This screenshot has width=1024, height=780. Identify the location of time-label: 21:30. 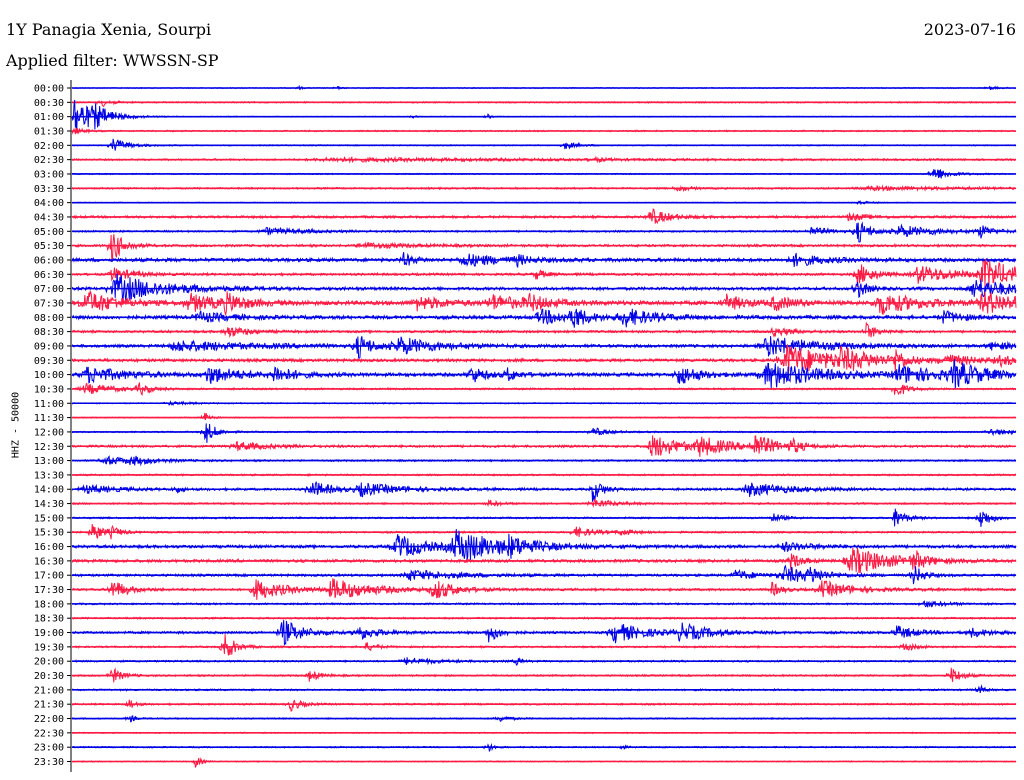
(49, 705).